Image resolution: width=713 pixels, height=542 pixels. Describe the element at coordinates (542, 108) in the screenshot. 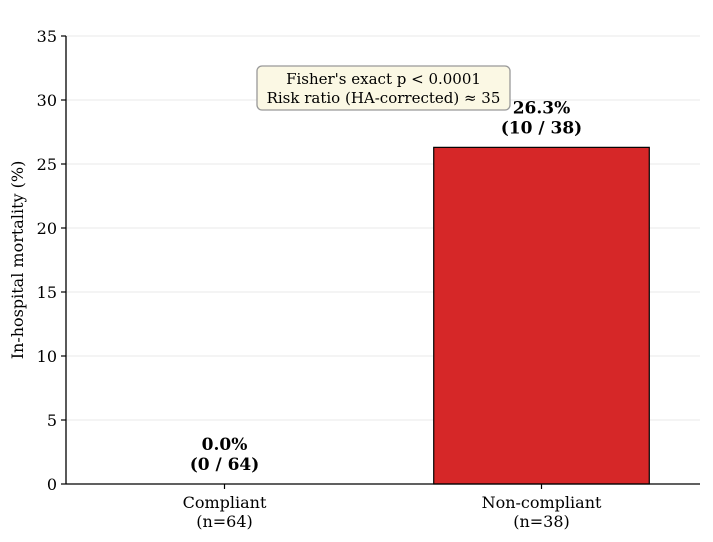

I see `data-label-value: 26.3%` at that location.